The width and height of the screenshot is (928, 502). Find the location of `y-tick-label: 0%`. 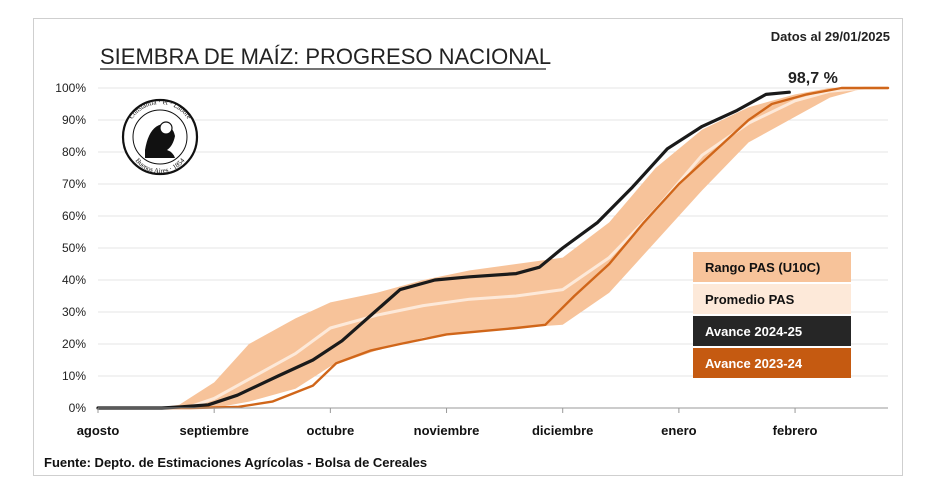

y-tick-label: 0% is located at coordinates (78, 408).